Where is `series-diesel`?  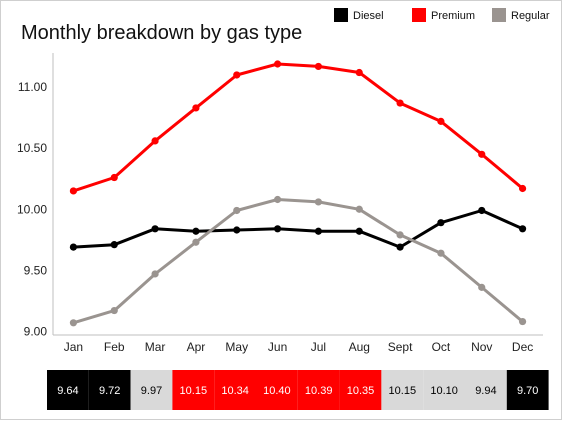
series-diesel is located at coordinates (298, 228).